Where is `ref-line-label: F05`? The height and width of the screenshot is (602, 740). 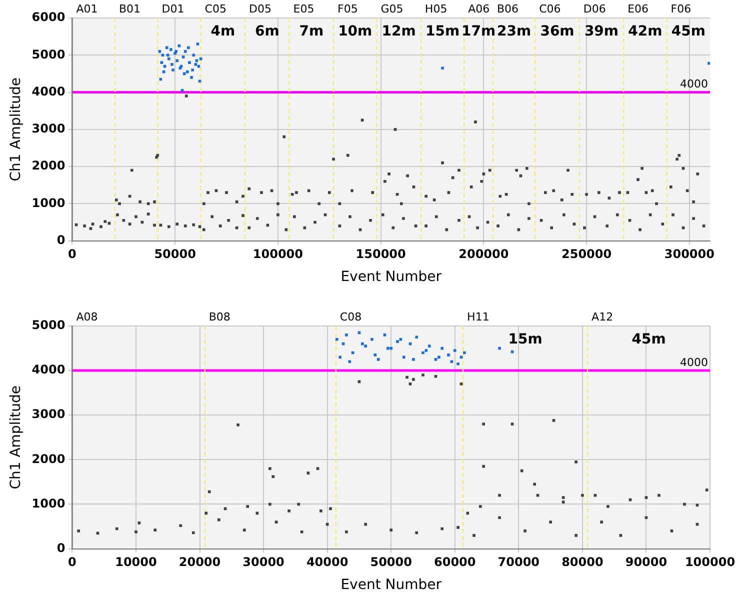 ref-line-label: F05 is located at coordinates (347, 9).